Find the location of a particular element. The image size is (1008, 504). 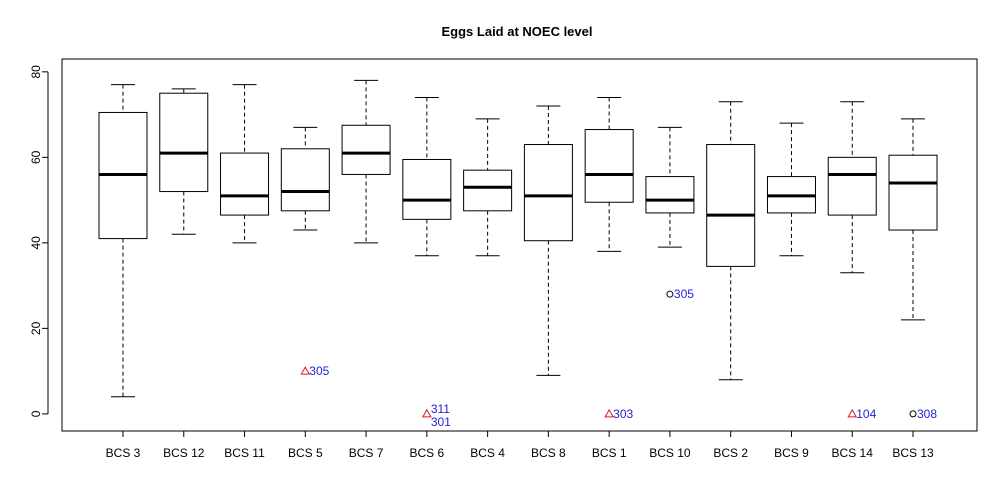

x-tick-label: BCS 10 is located at coordinates (670, 453).